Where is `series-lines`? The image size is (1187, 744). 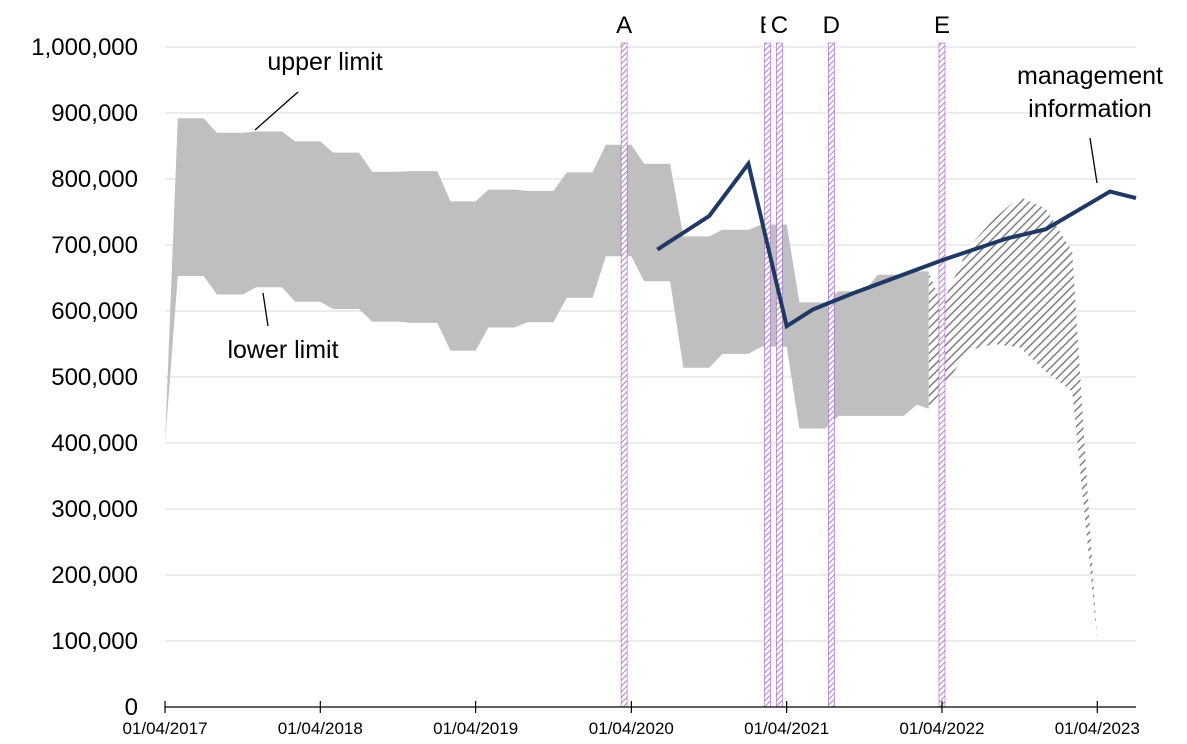
series-lines is located at coordinates (896, 244).